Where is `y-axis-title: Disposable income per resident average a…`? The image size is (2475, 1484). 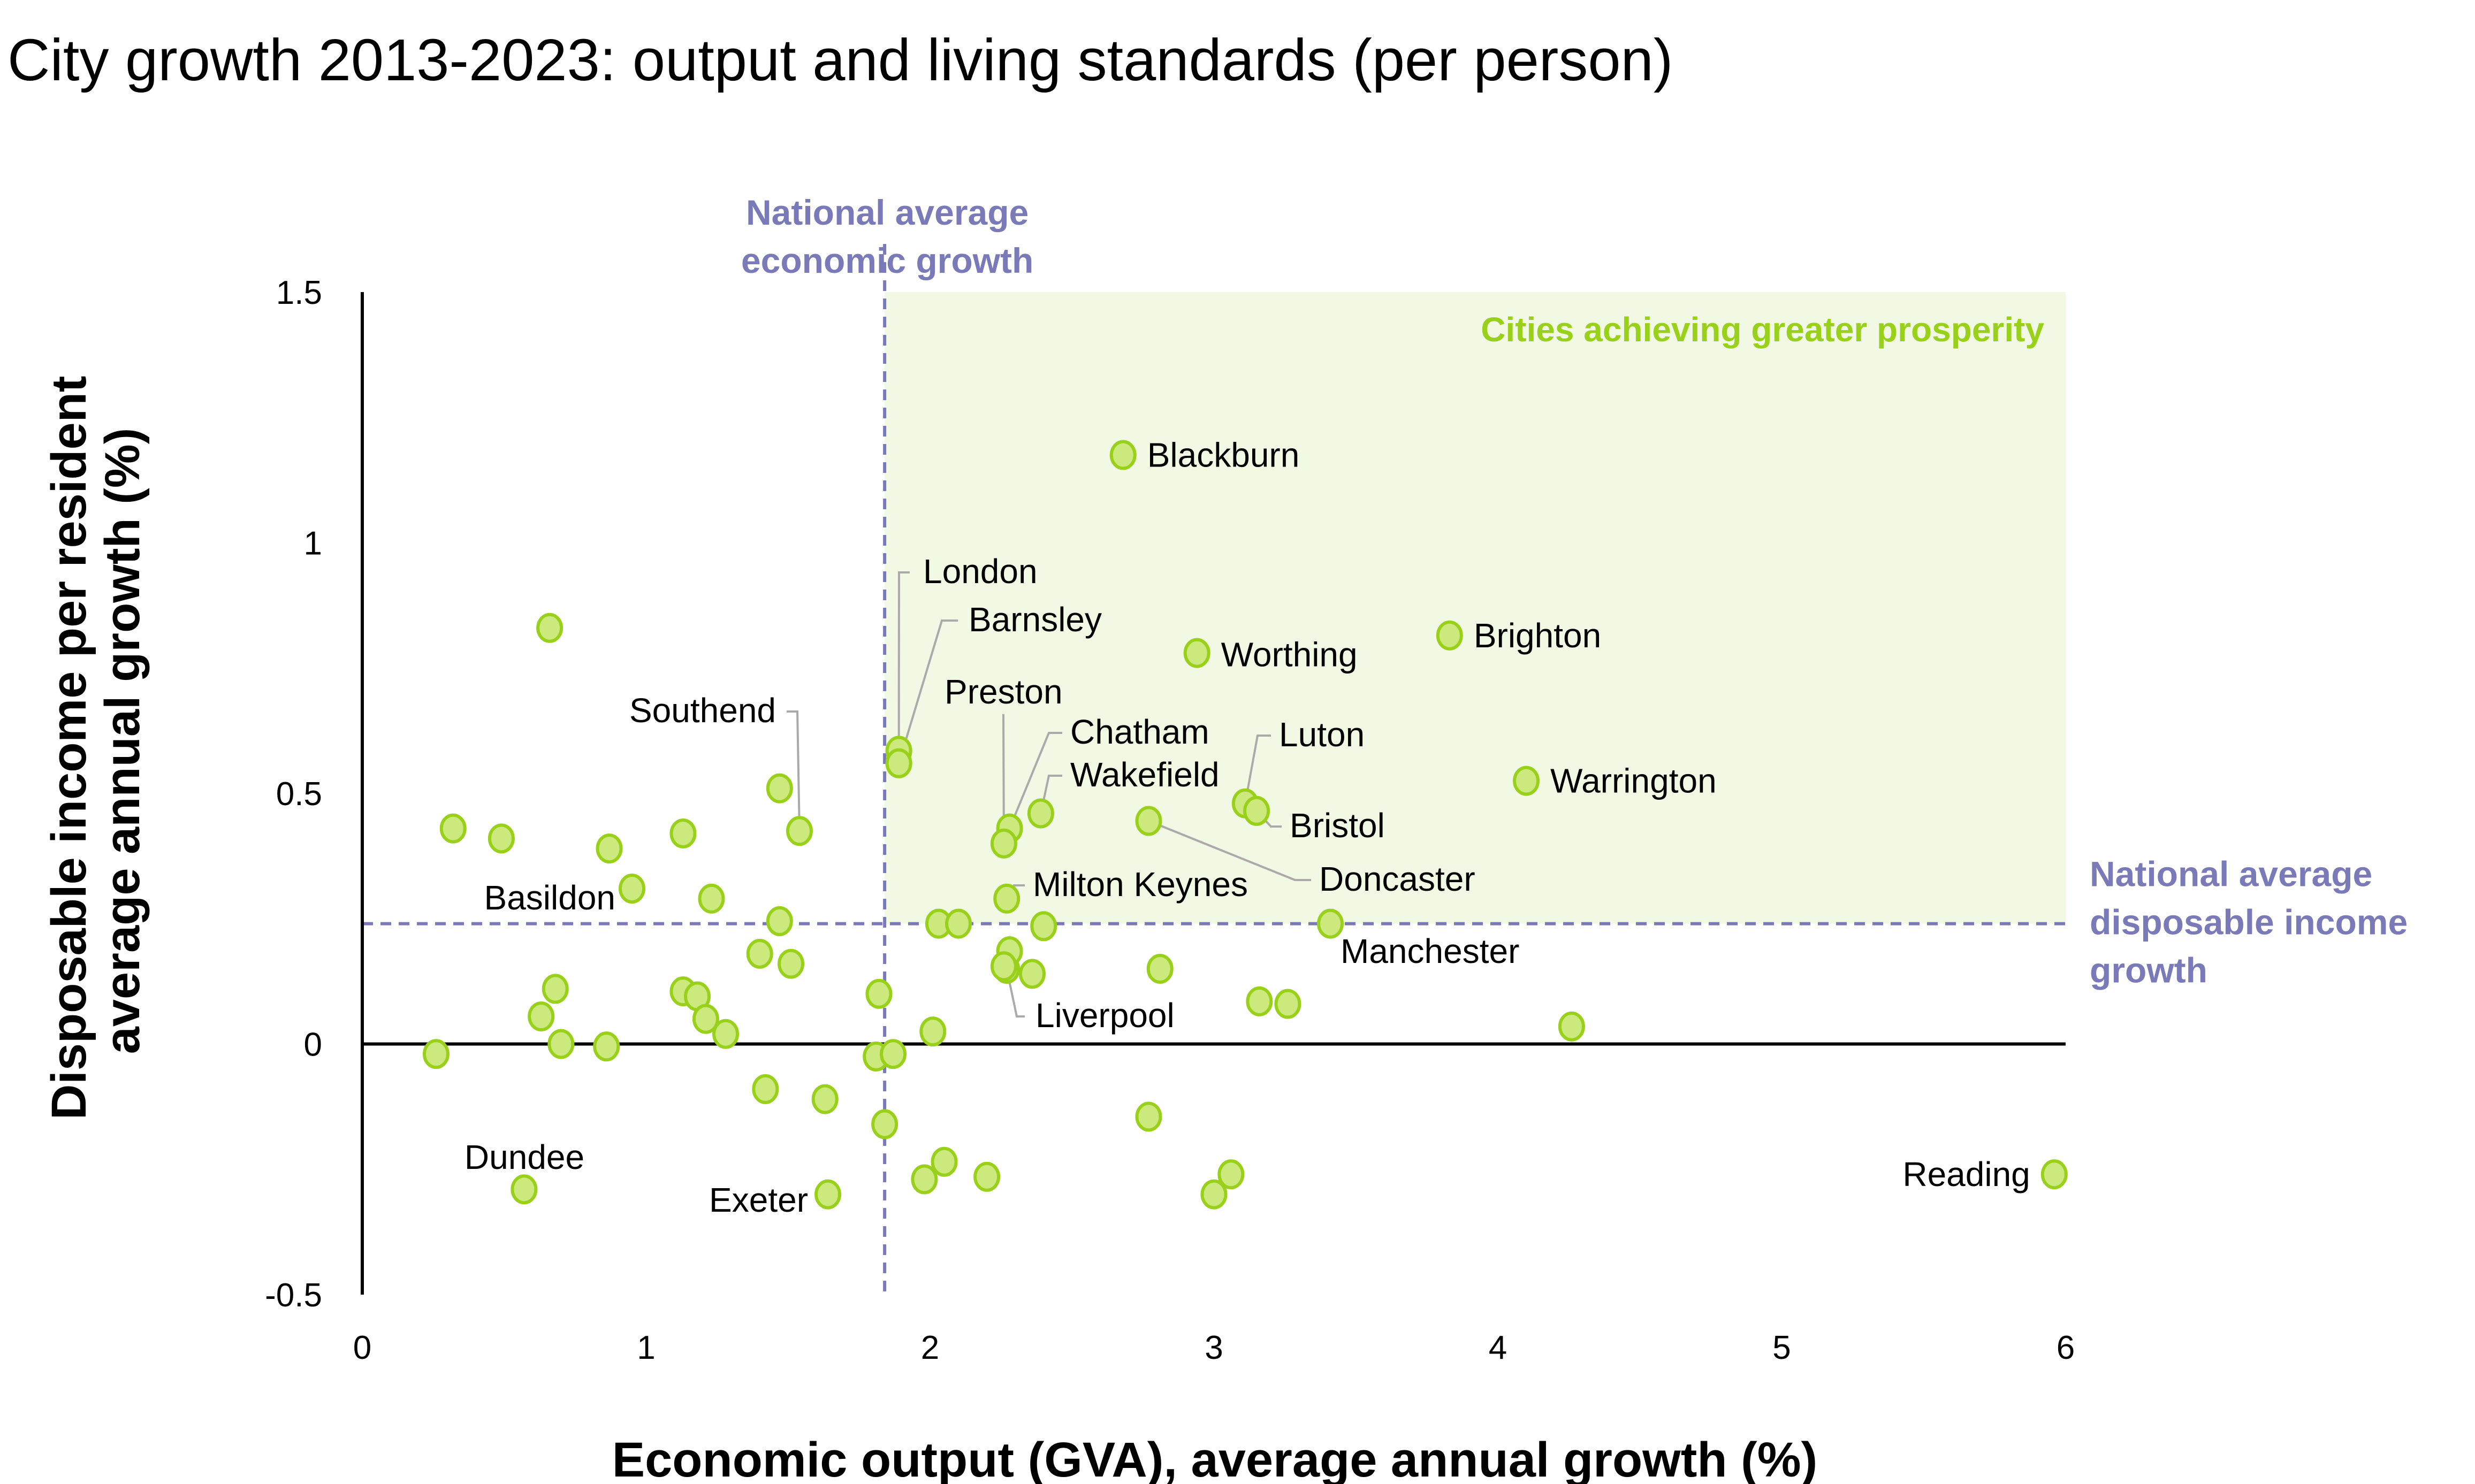 y-axis-title: Disposable income per resident average a… is located at coordinates (96, 741).